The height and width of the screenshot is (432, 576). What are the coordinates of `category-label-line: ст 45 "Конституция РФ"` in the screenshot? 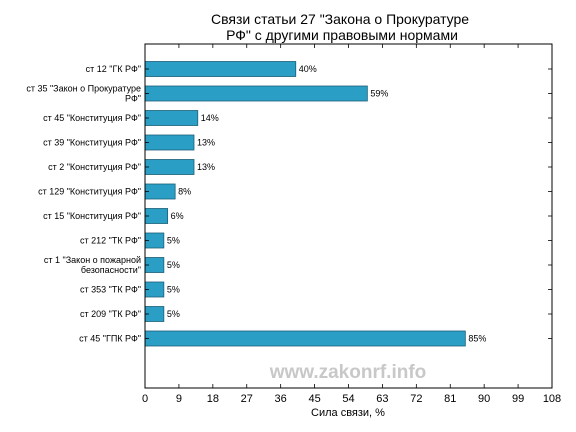 It's located at (92, 118).